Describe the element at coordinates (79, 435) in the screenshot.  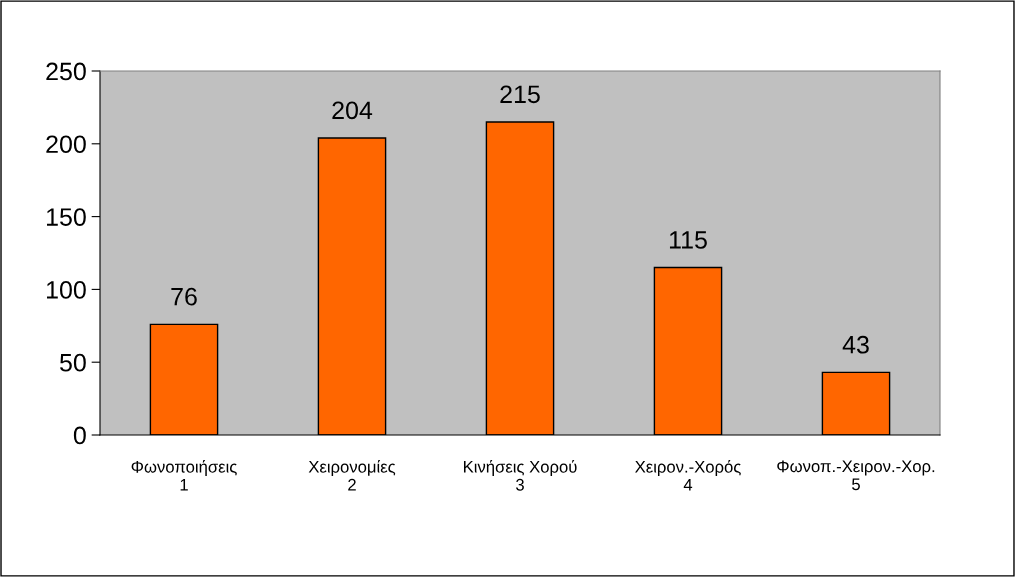
I see `y-tick-label: 0` at that location.